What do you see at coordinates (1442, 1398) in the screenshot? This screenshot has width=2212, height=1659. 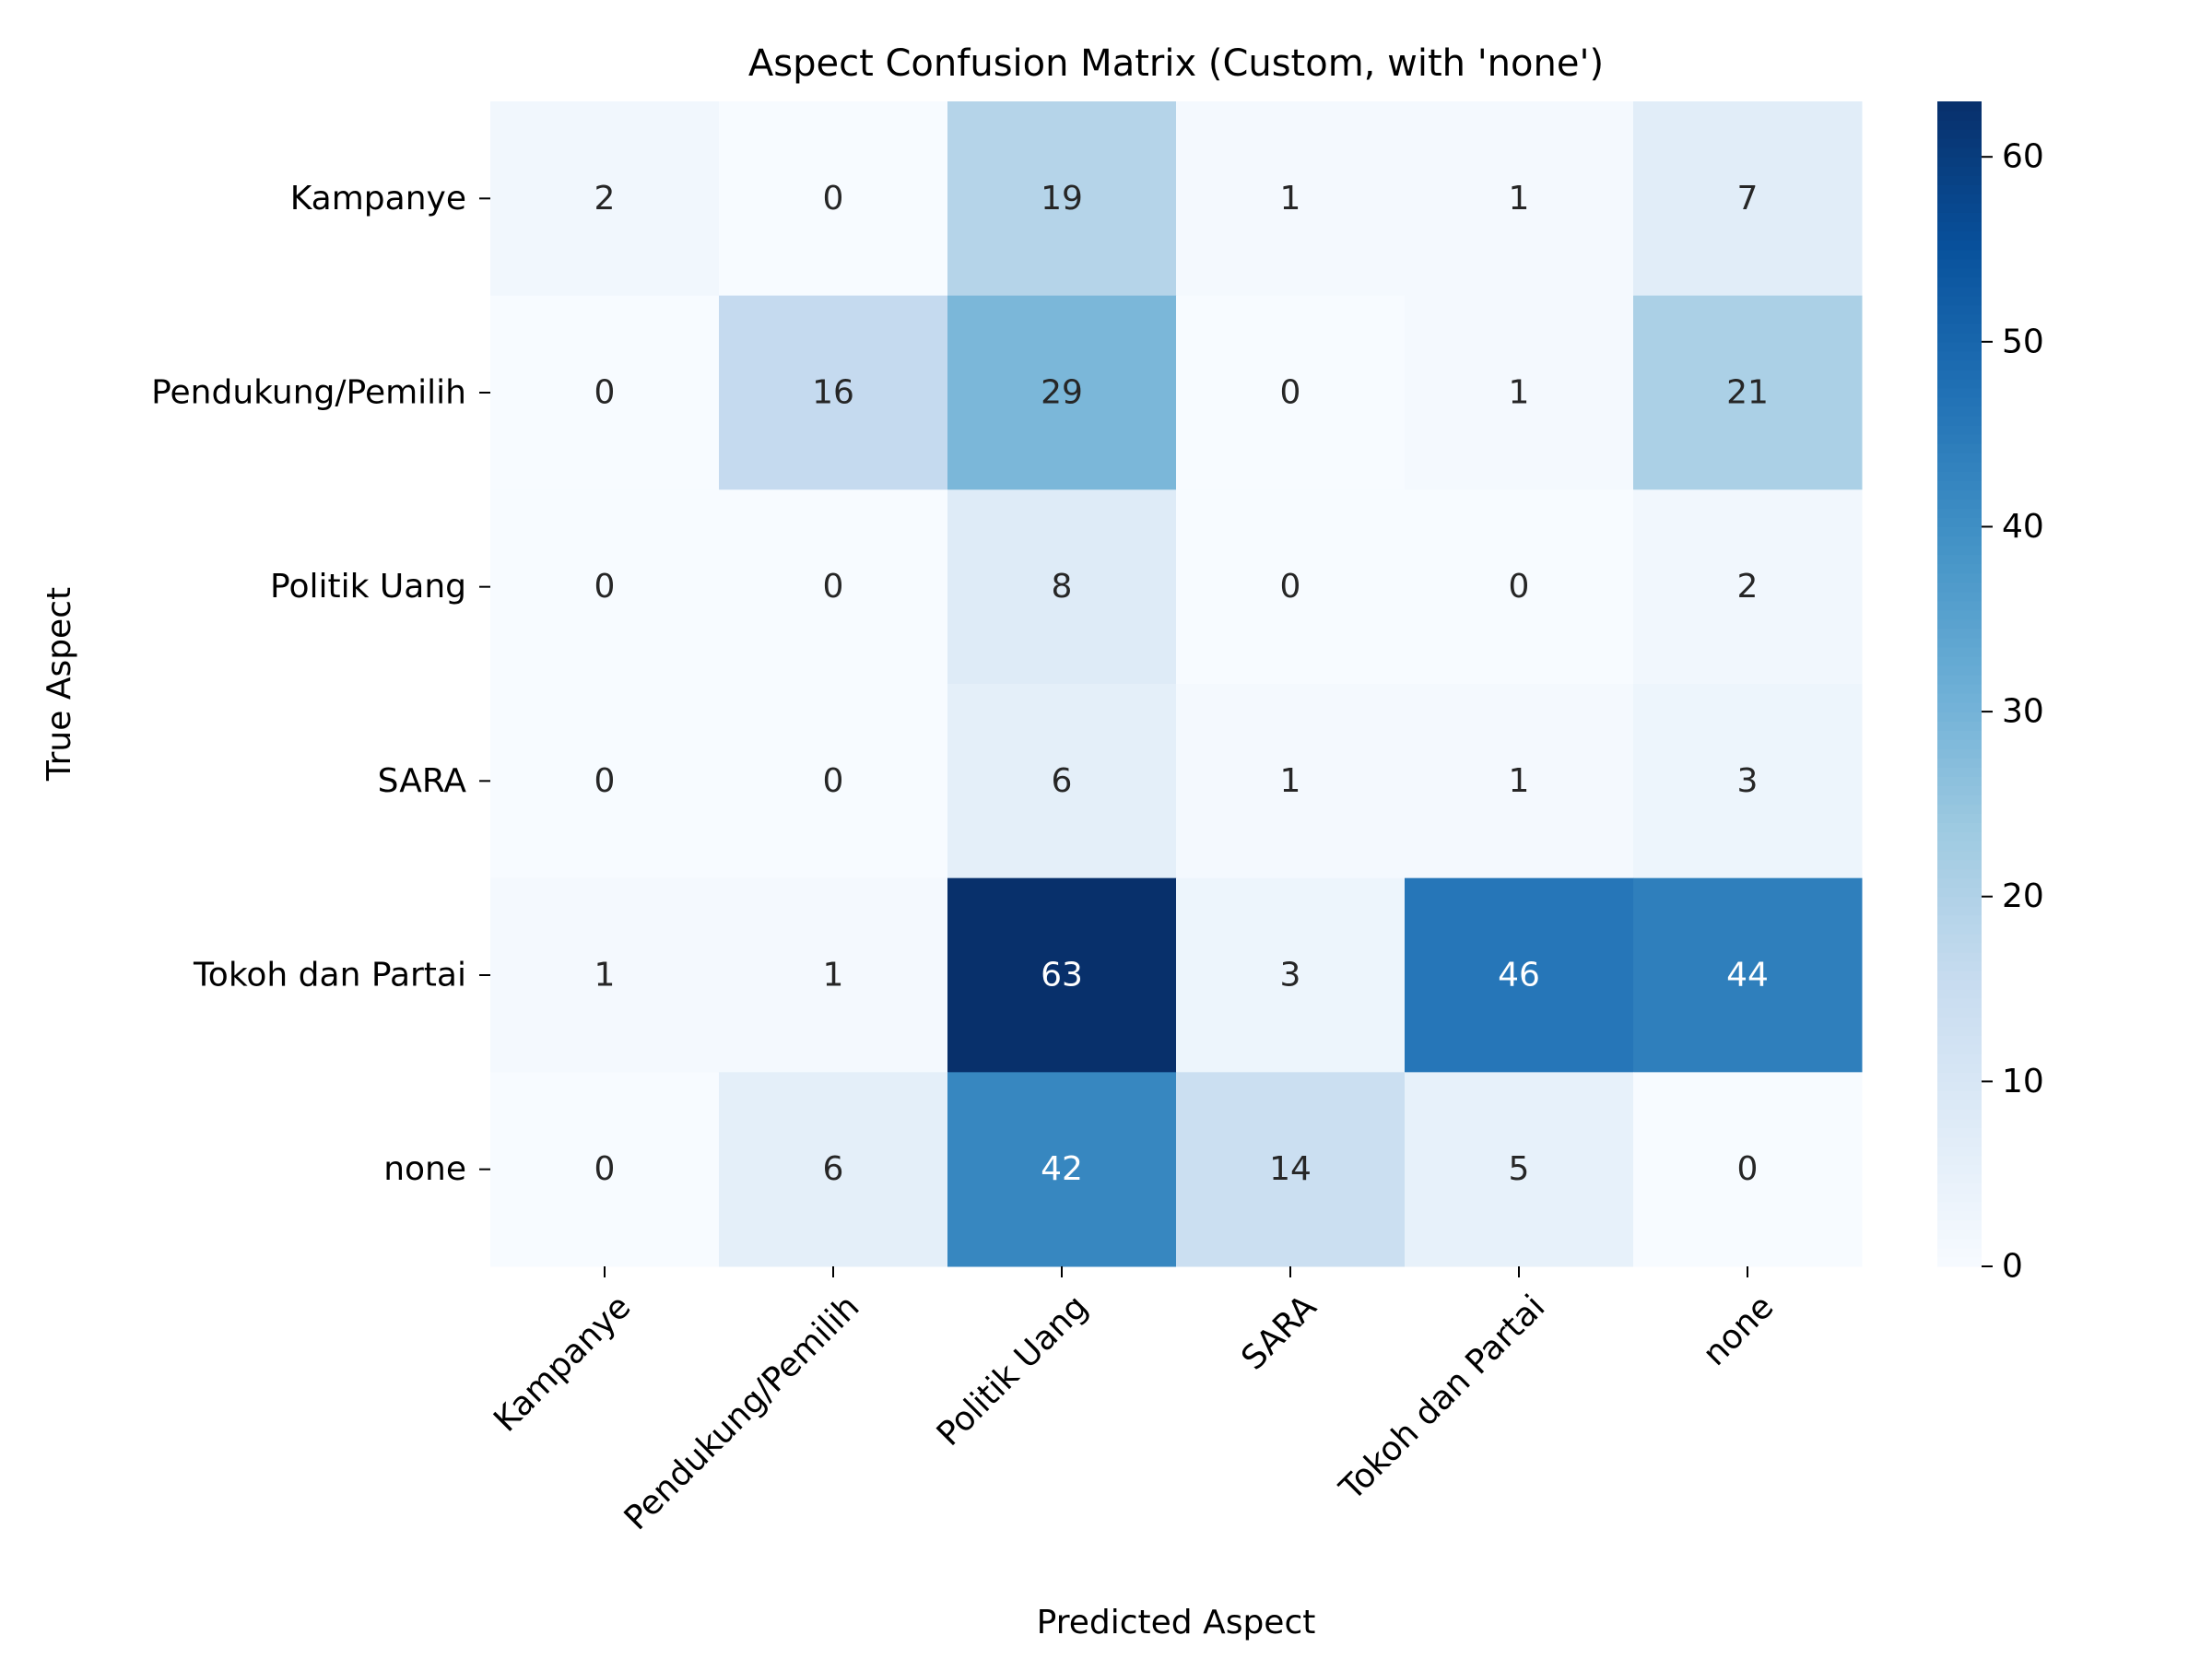 I see `x-tick-label: Tokoh dan Partai` at bounding box center [1442, 1398].